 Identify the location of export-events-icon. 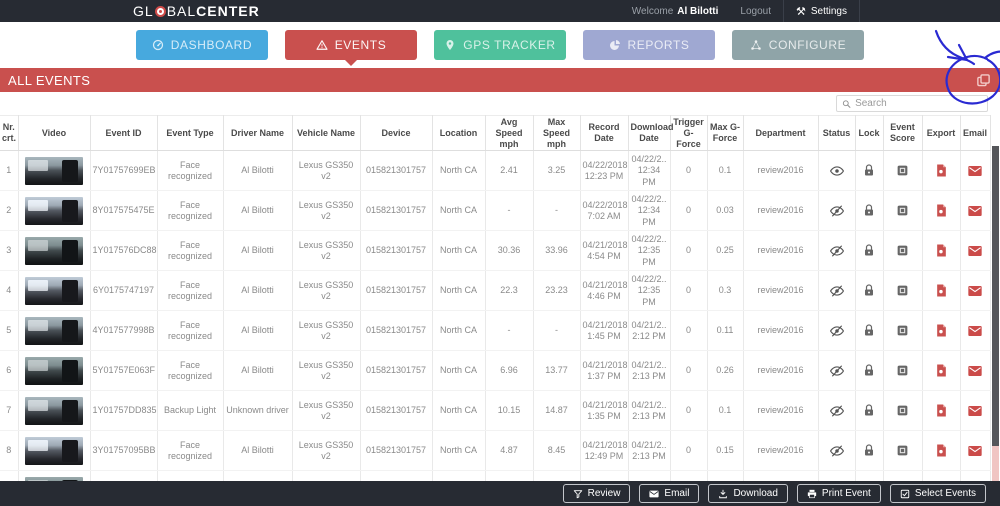
(983, 80).